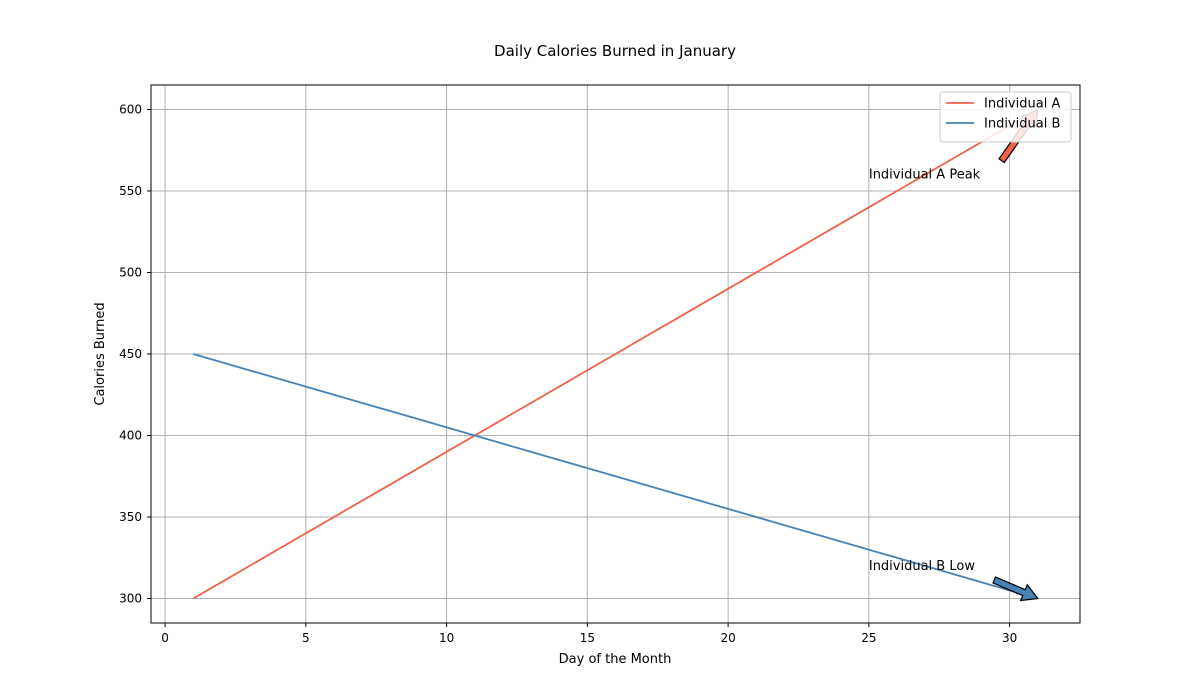 The image size is (1200, 700). What do you see at coordinates (130, 191) in the screenshot?
I see `y-tick-label: 550` at bounding box center [130, 191].